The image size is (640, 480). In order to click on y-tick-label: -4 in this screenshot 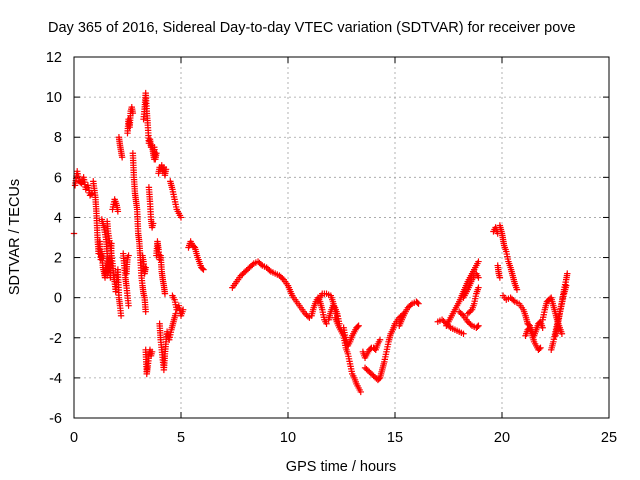, I will do `click(55, 379)`.